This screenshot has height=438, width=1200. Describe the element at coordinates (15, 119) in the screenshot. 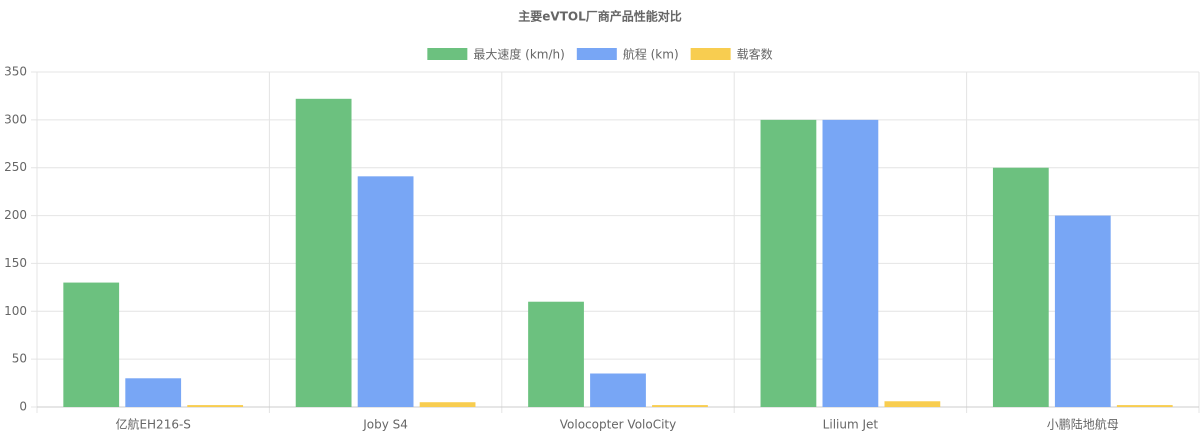

I see `y-tick-label: 300` at that location.